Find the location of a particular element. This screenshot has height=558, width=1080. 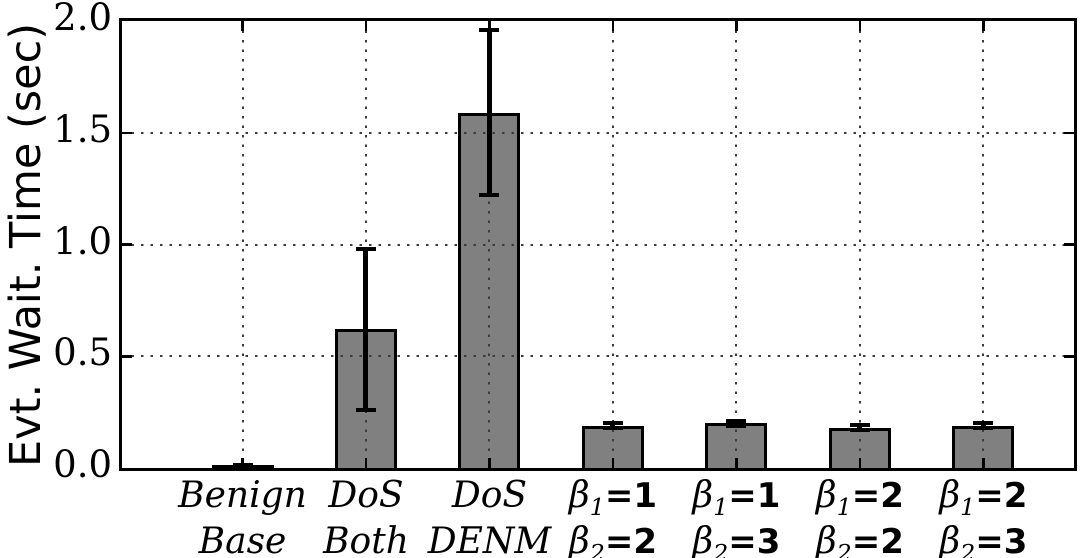

x-tick-label-5: β1=2 β2=2 is located at coordinates (860, 515).